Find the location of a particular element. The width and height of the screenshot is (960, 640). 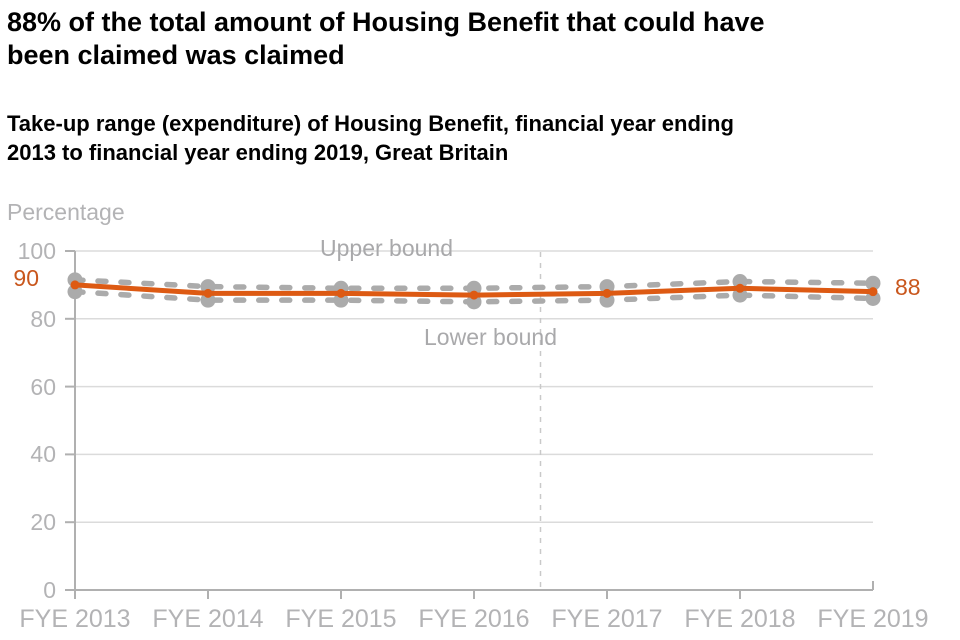

upper-bound-series-label: Upper bound is located at coordinates (386, 248).